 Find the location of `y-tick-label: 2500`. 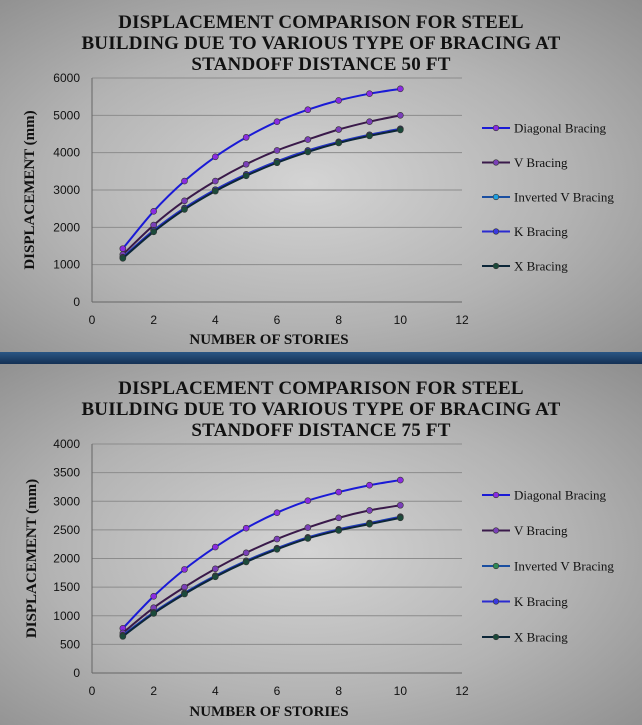

y-tick-label: 2500 is located at coordinates (66, 530).